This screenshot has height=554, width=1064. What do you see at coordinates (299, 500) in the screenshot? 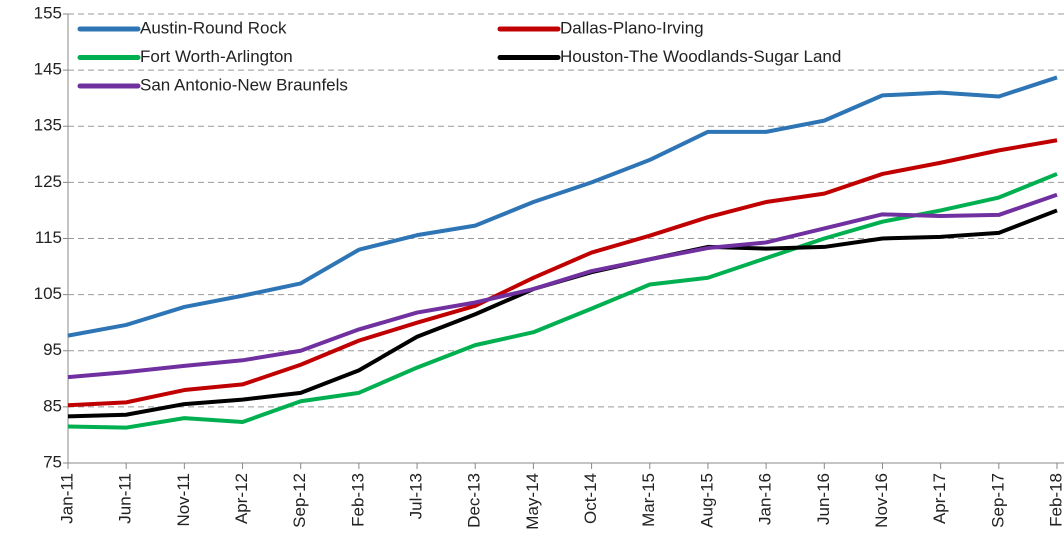
I see `x-tick-label: Sep-12` at bounding box center [299, 500].